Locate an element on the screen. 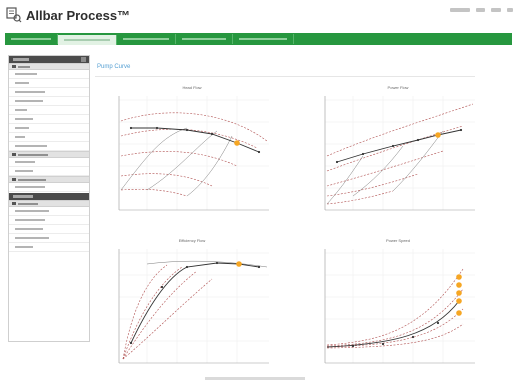  head-flow-chart: Head Flow is located at coordinates (192, 151).